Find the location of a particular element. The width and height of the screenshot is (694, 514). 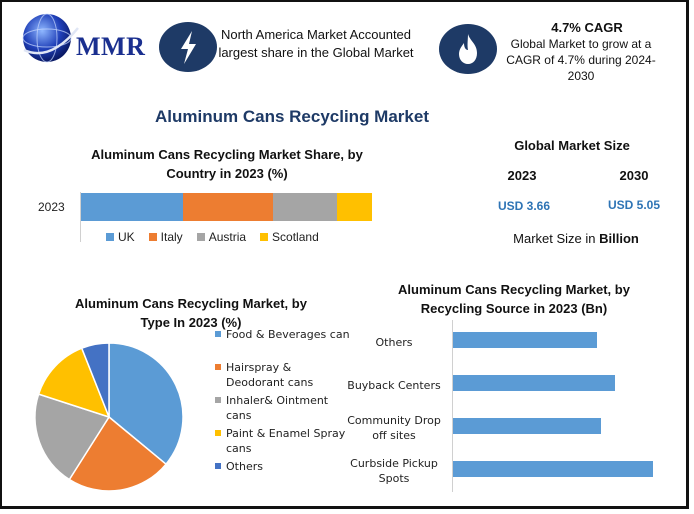

source-bar-community-drop-off-sites is located at coordinates (527, 426).